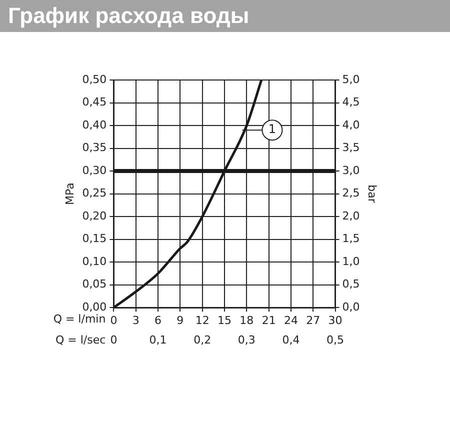  I want to click on y2-tick-label: 1,5, so click(351, 239).